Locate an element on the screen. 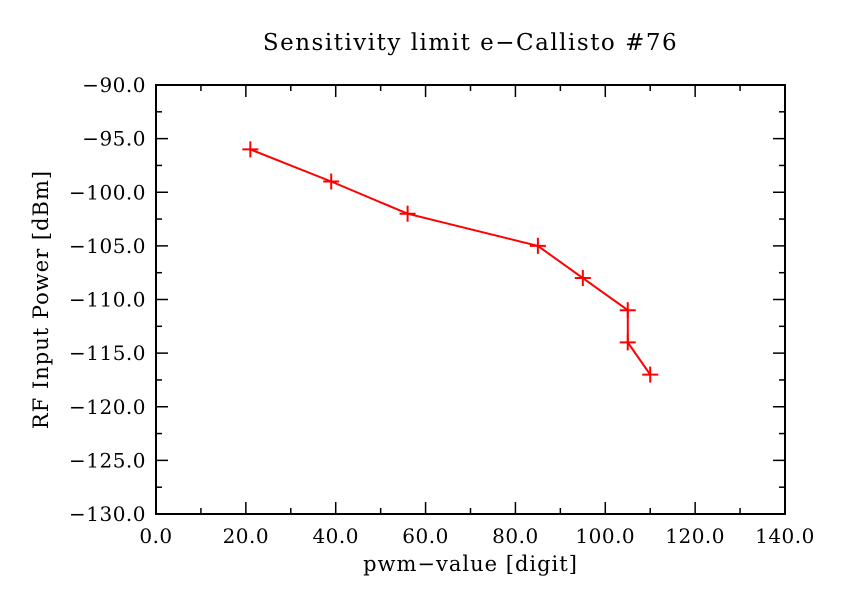 This screenshot has width=848, height=600. x-tick-label: 120.0 is located at coordinates (695, 536).